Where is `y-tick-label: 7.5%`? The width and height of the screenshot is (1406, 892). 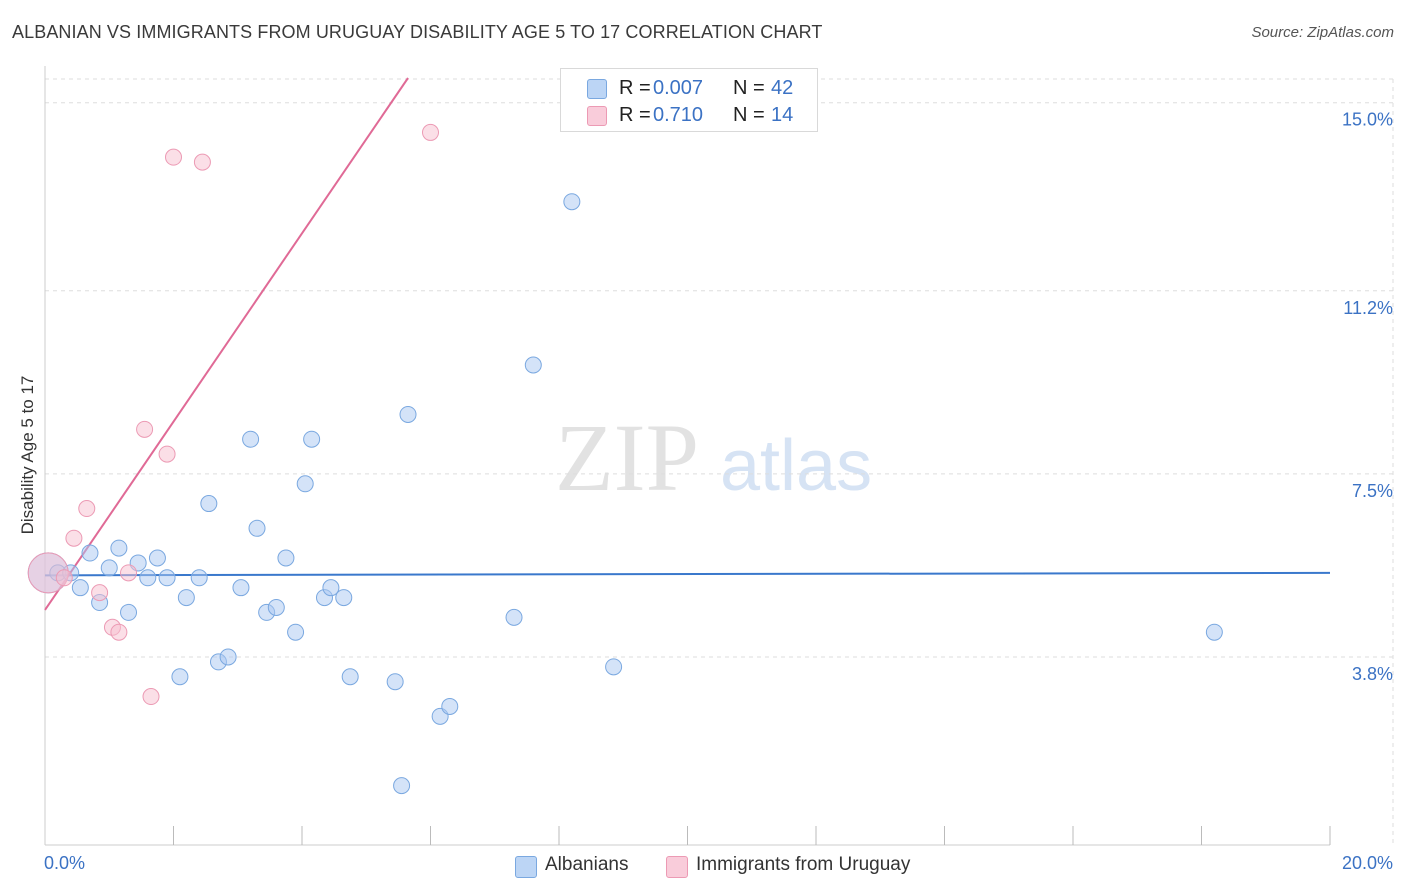
y-tick-label: 7.5% is located at coordinates (1372, 491).